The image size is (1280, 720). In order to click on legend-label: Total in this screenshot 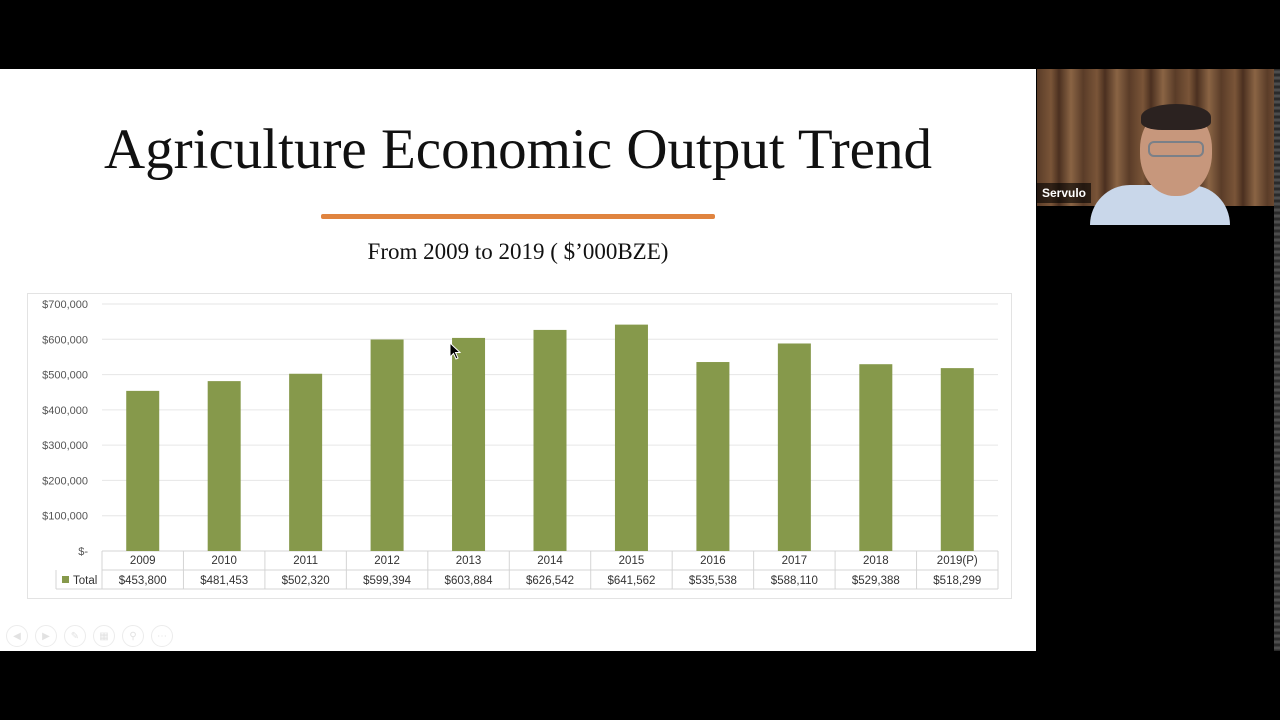, I will do `click(85, 581)`.